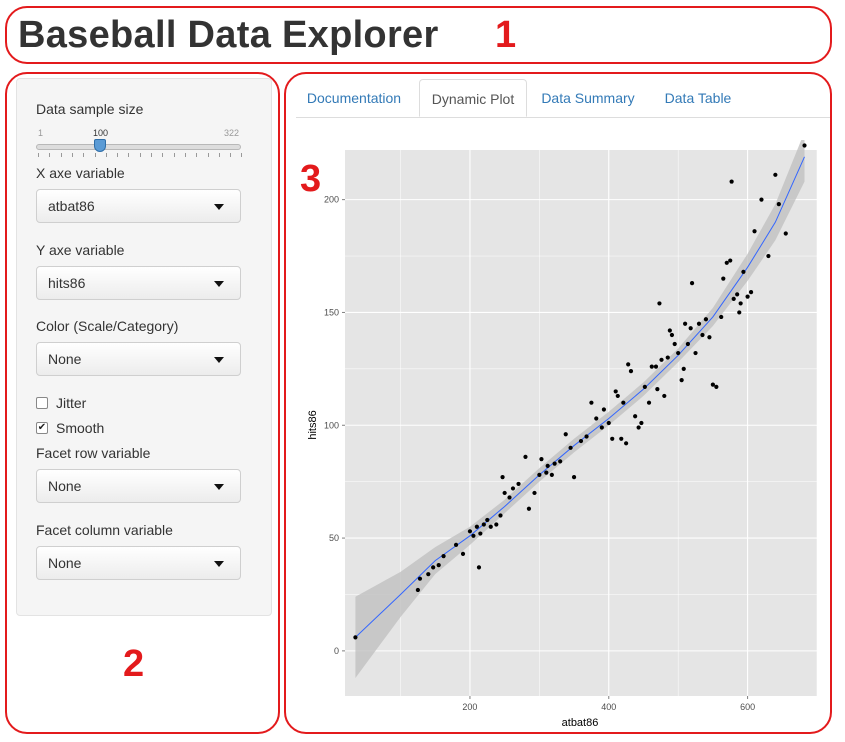 The width and height of the screenshot is (845, 742). I want to click on facet-column-value: None, so click(65, 563).